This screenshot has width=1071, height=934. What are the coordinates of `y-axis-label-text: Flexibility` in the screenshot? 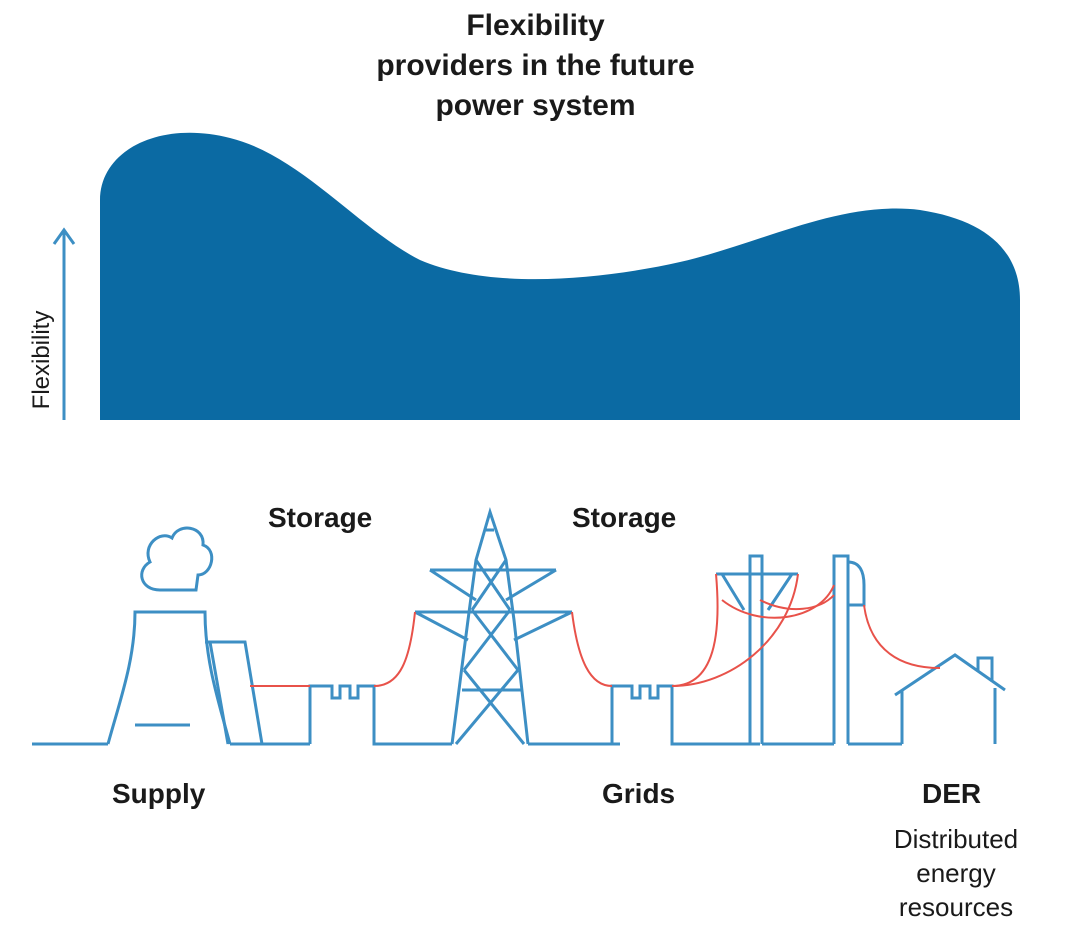 It's located at (41, 360).